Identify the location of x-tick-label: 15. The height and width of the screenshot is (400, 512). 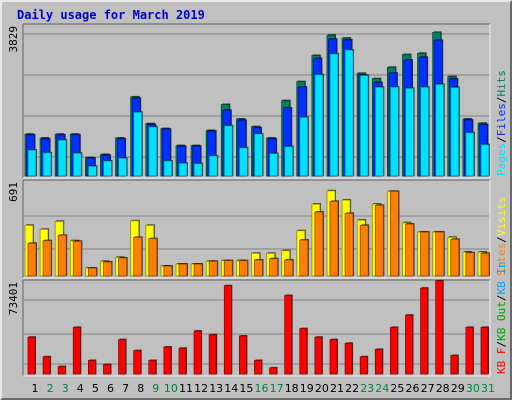
(246, 388).